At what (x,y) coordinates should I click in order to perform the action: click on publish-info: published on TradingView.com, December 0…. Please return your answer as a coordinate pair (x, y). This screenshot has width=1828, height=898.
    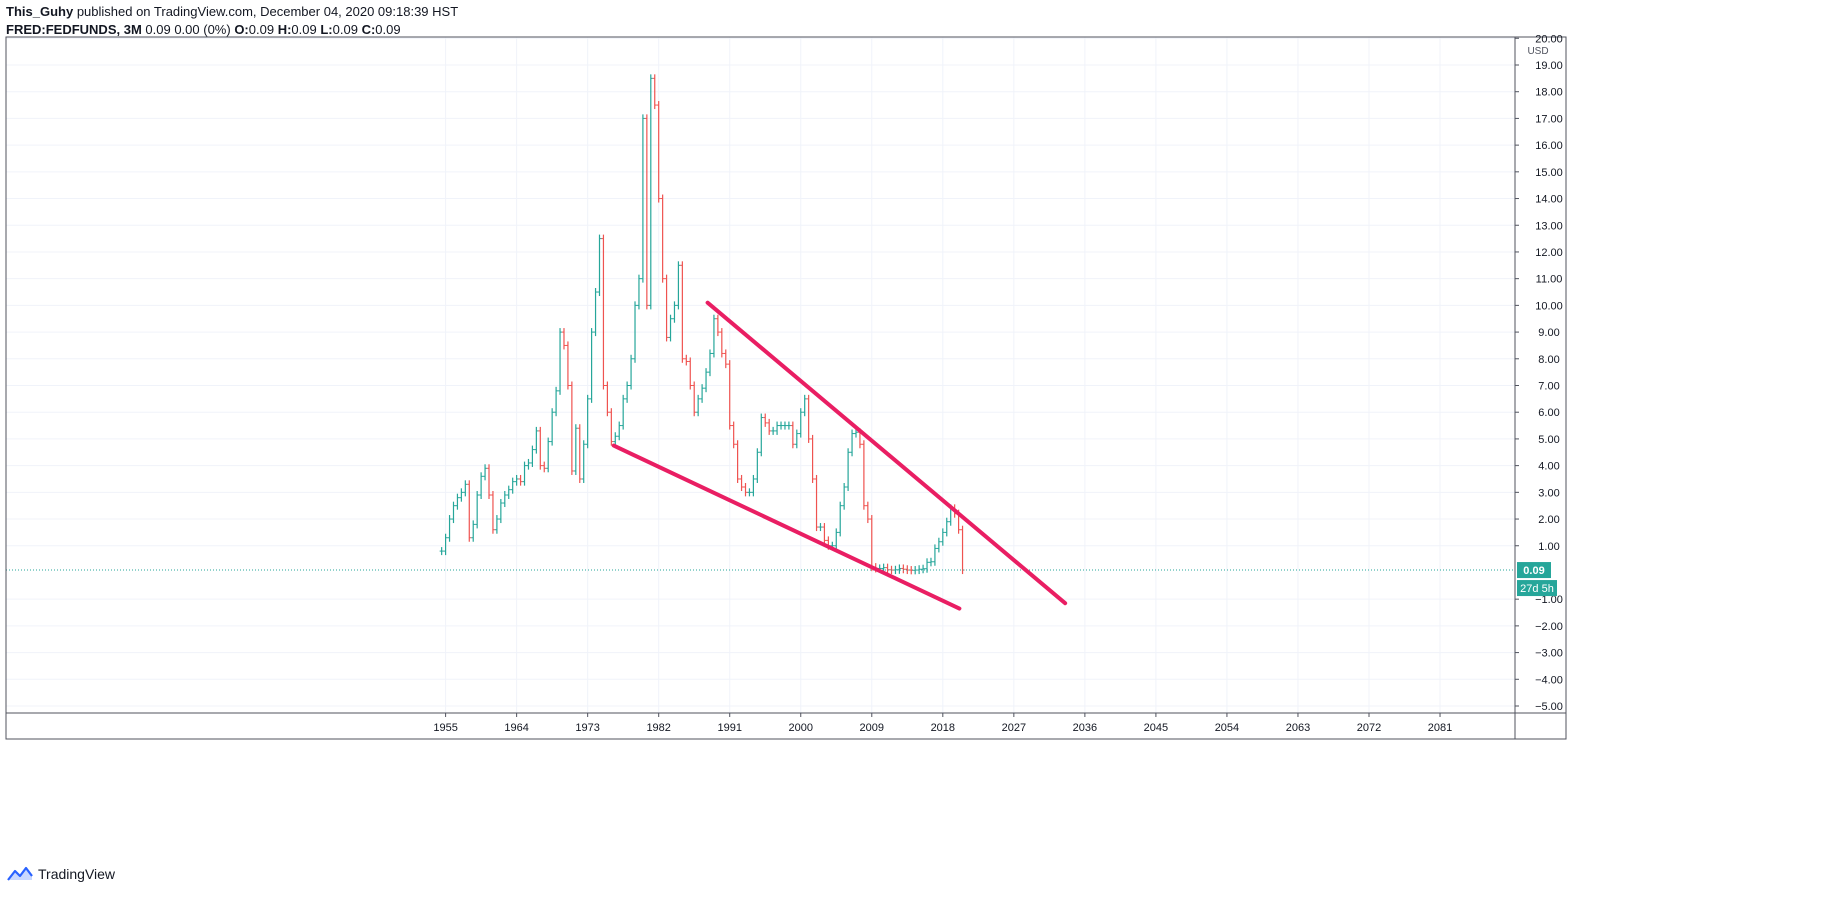
    Looking at the image, I should click on (267, 11).